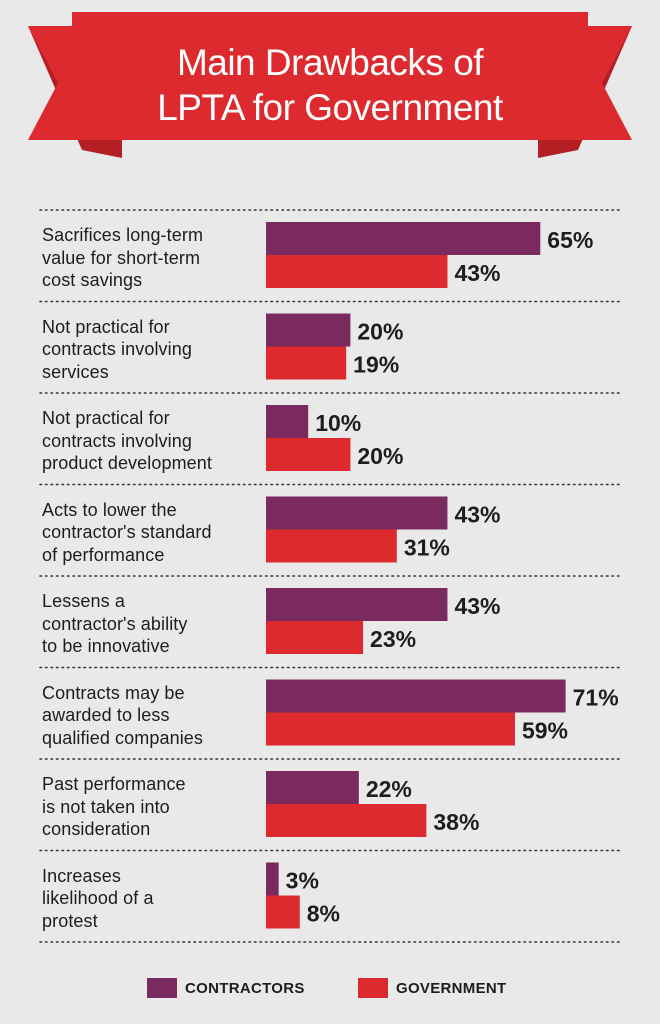 This screenshot has height=1024, width=660. Describe the element at coordinates (456, 822) in the screenshot. I see `data-label-government: 38%` at that location.